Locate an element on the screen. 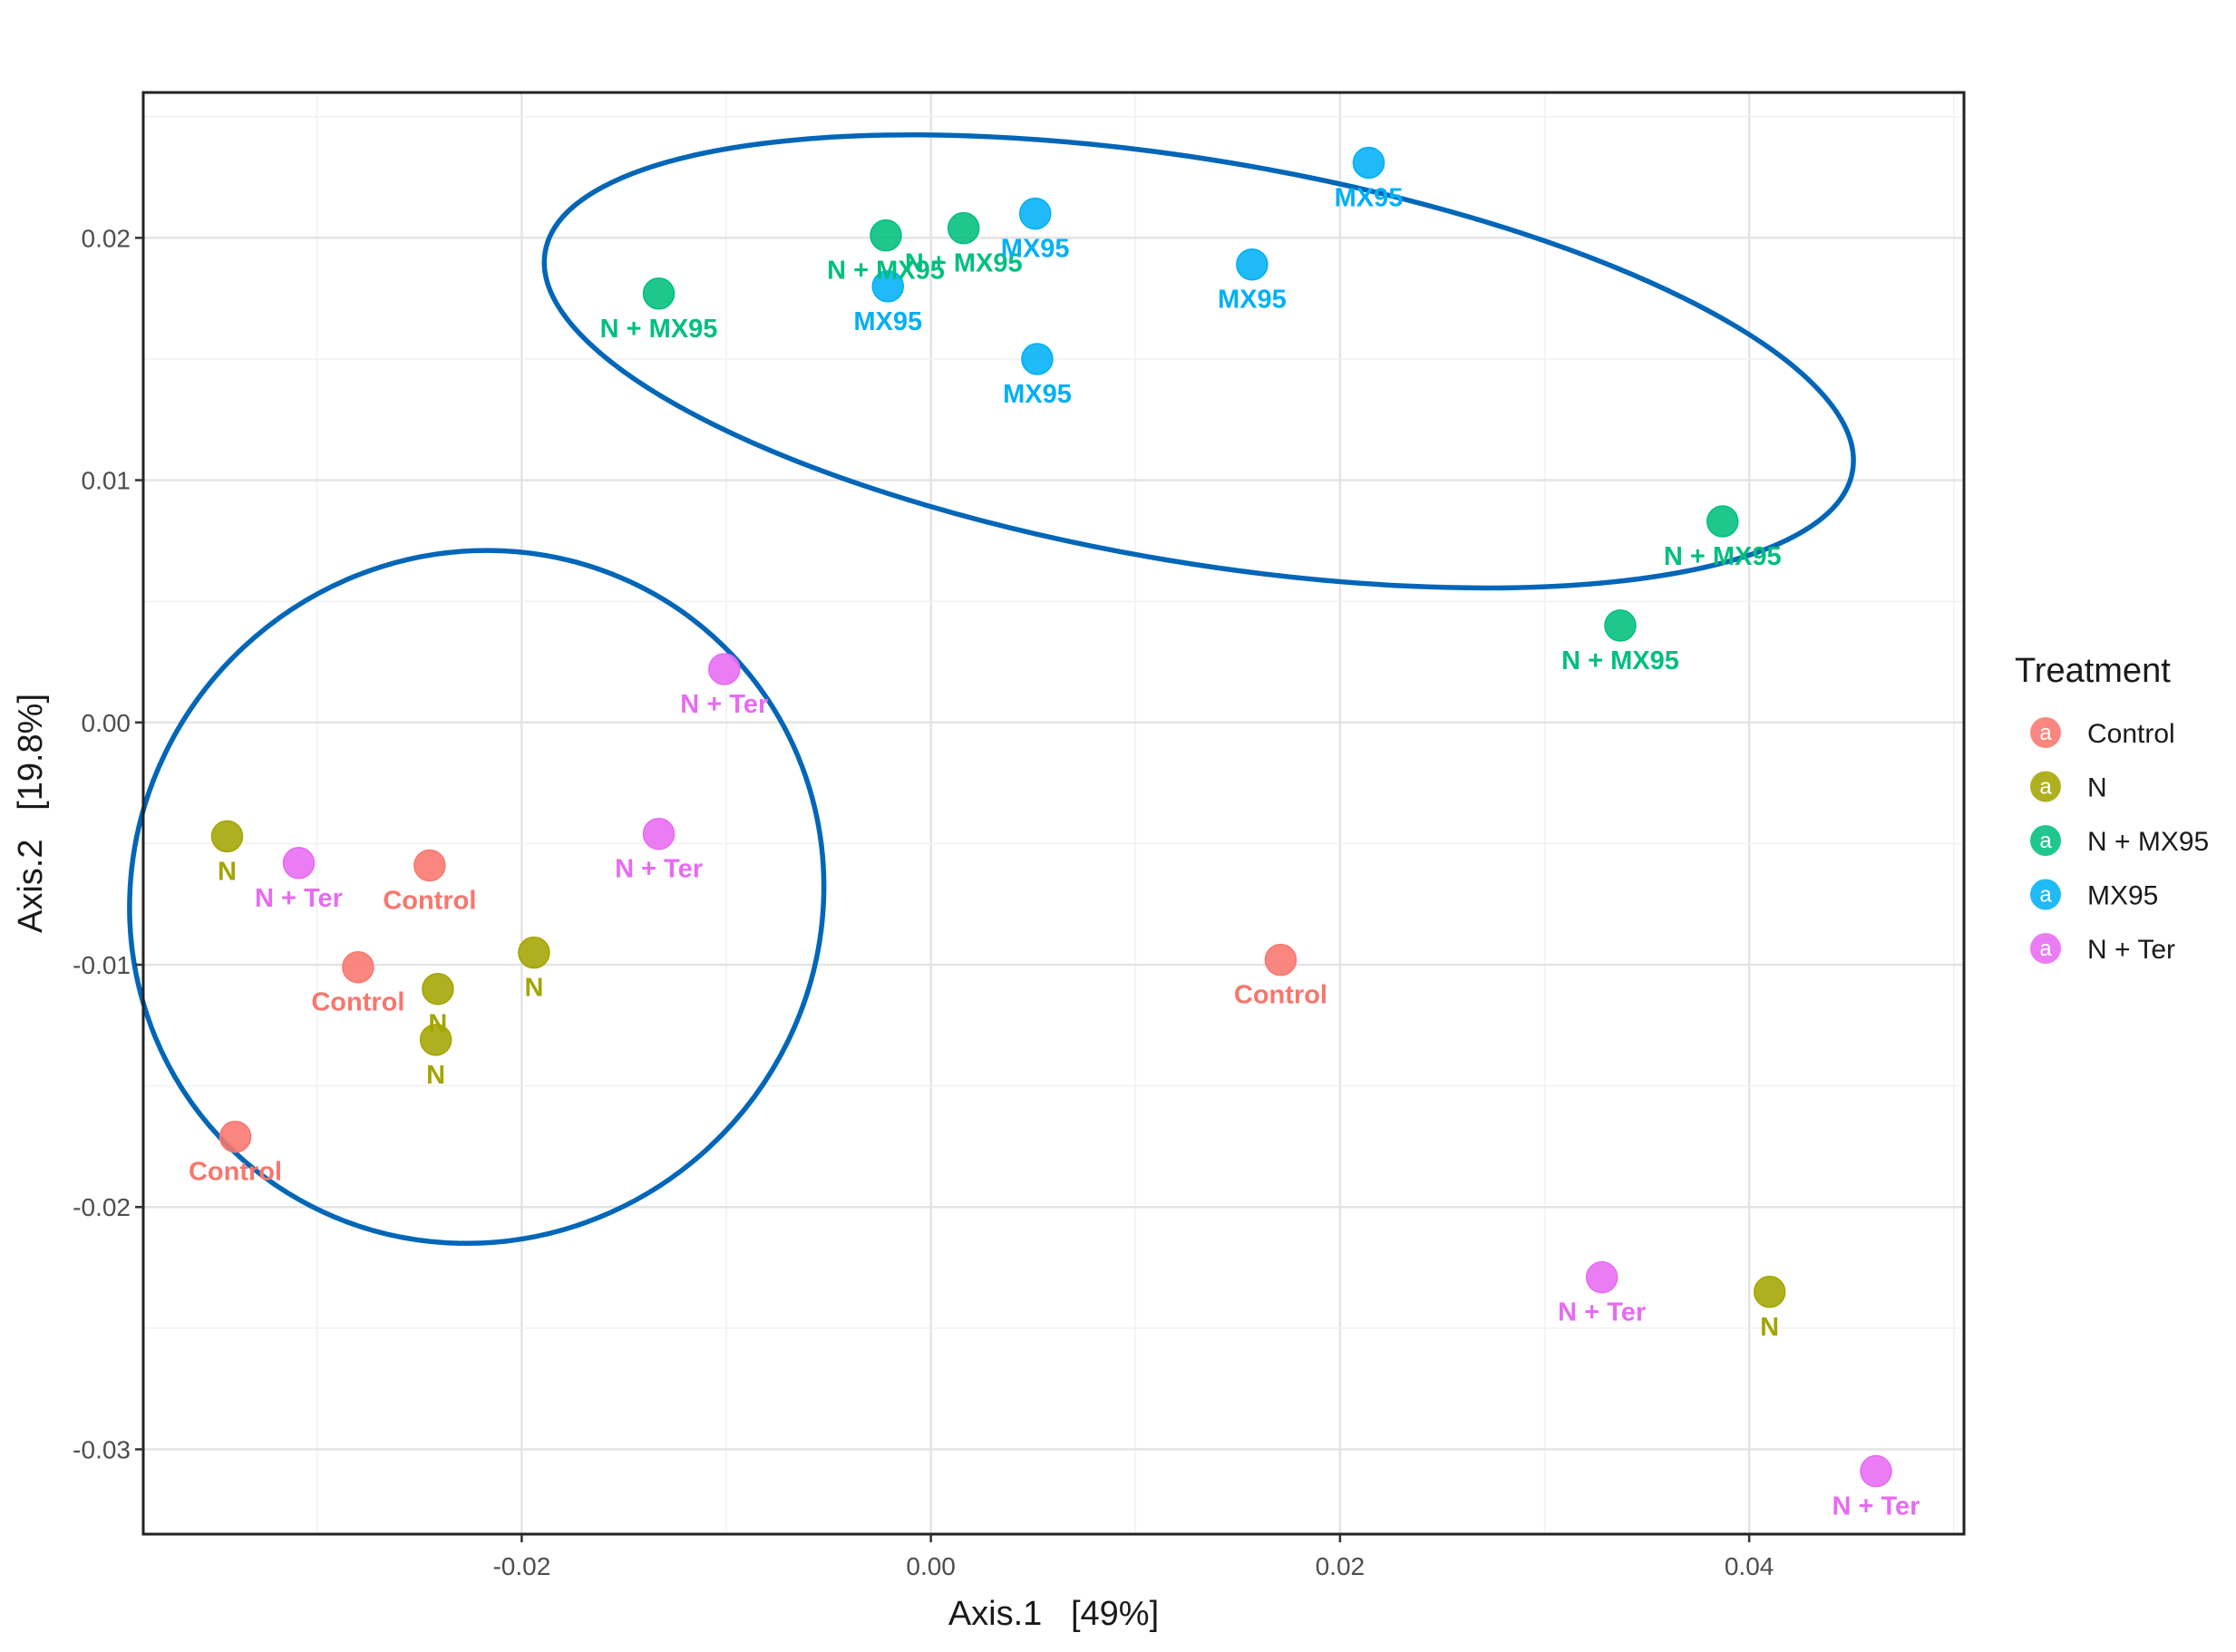 Image resolution: width=2236 pixels, height=1652 pixels. legend-title: Treatment is located at coordinates (2093, 671).